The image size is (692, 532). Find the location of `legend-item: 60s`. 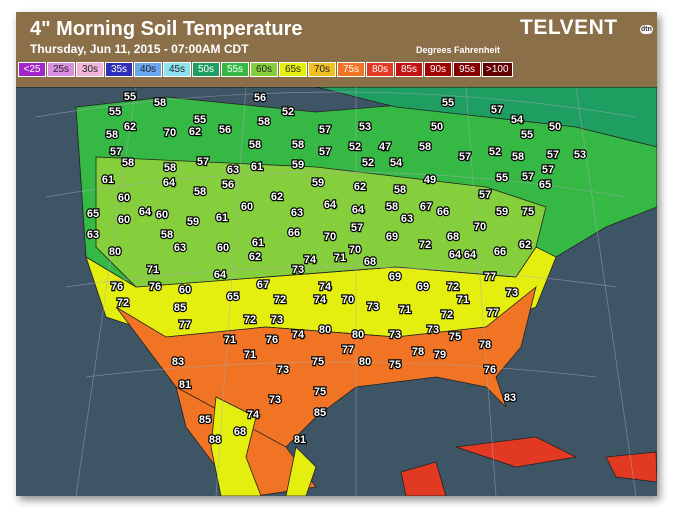

legend-item: 60s is located at coordinates (264, 69).